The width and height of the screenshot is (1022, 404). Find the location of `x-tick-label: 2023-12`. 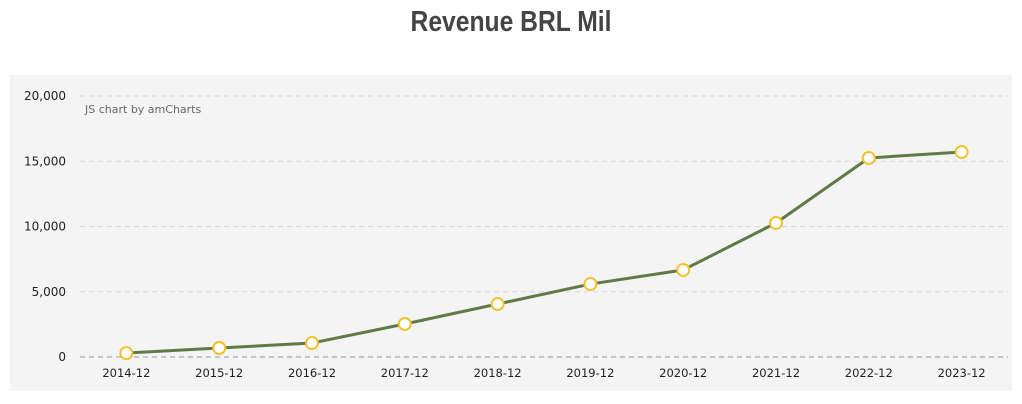

x-tick-label: 2023-12 is located at coordinates (962, 373).